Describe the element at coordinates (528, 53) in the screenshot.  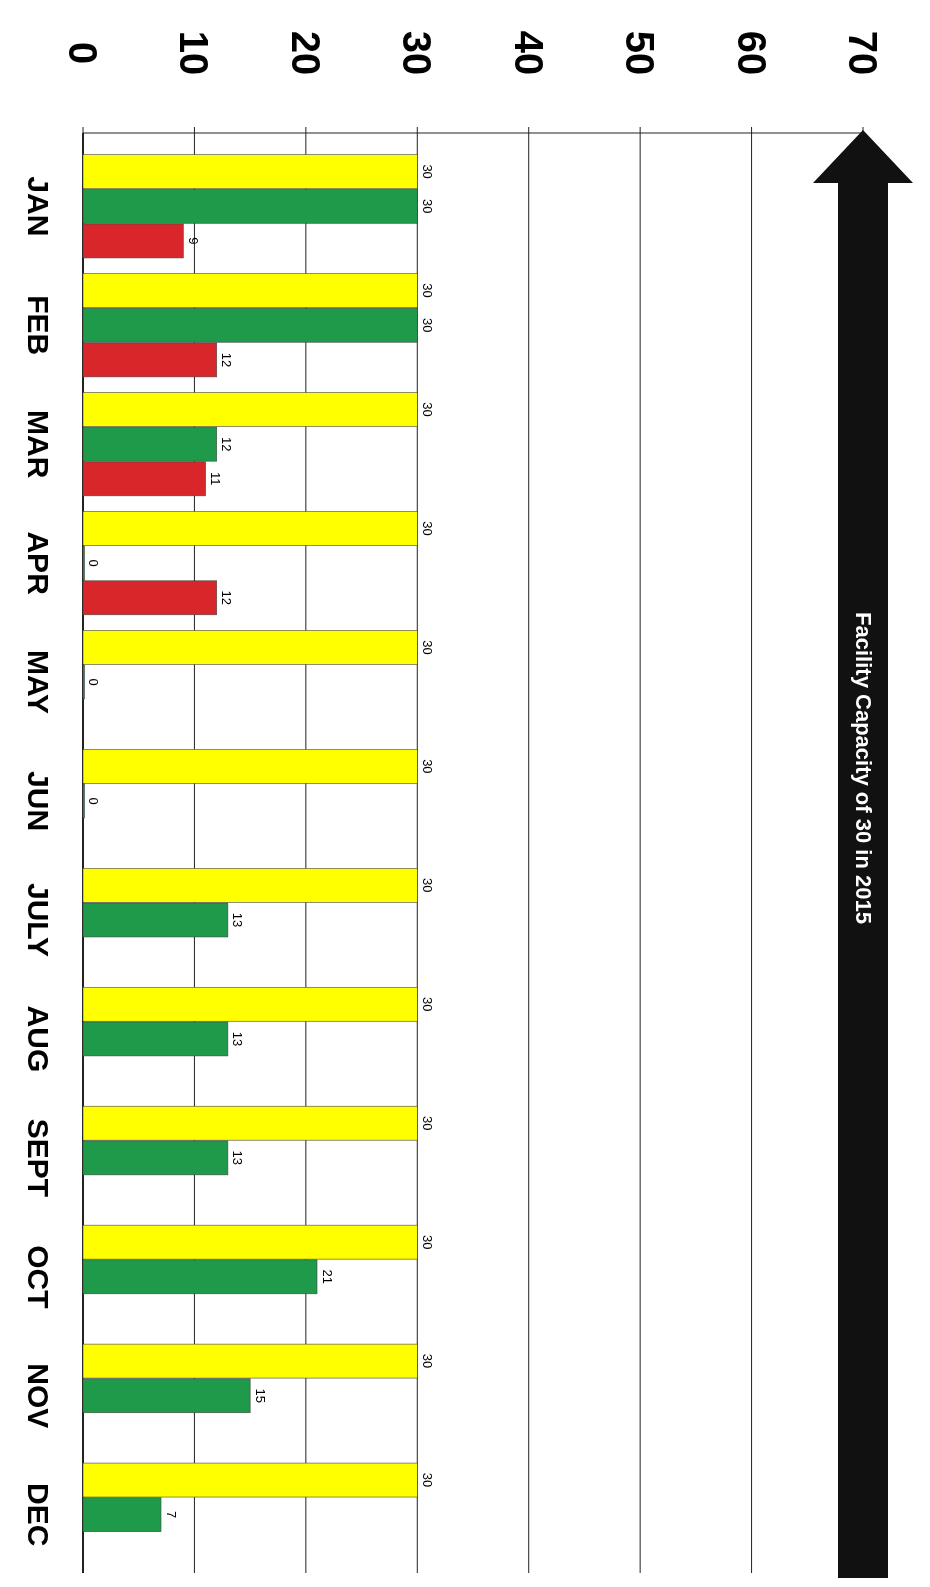
I see `x-tick-label: 40` at that location.